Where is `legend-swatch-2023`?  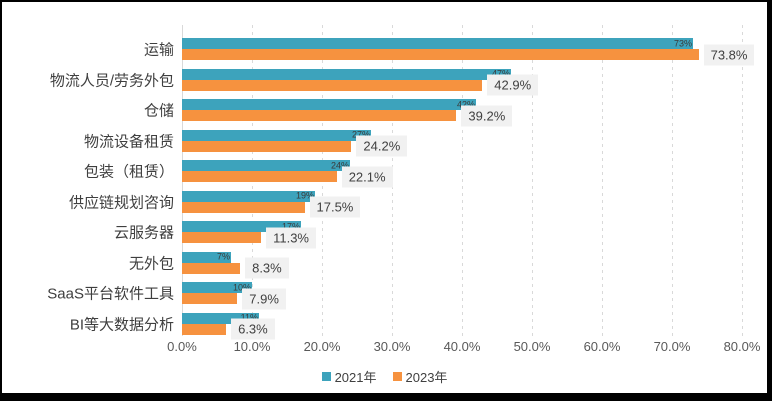 legend-swatch-2023 is located at coordinates (397, 376).